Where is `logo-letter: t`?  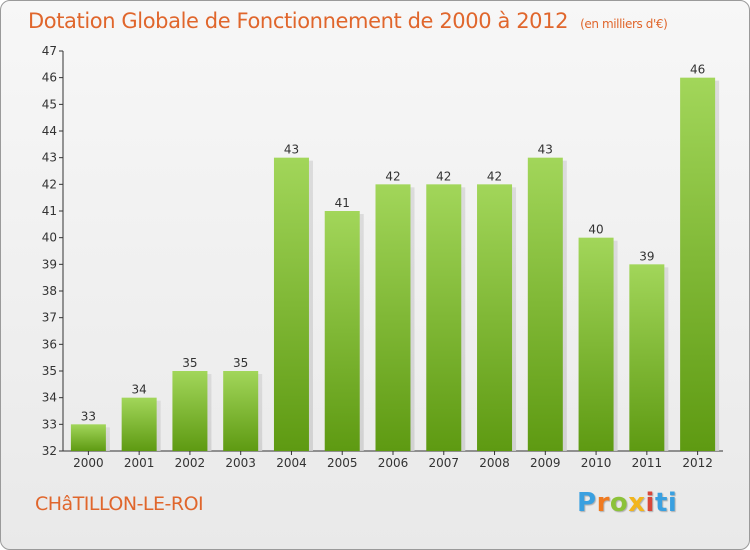
logo-letter: t is located at coordinates (661, 503).